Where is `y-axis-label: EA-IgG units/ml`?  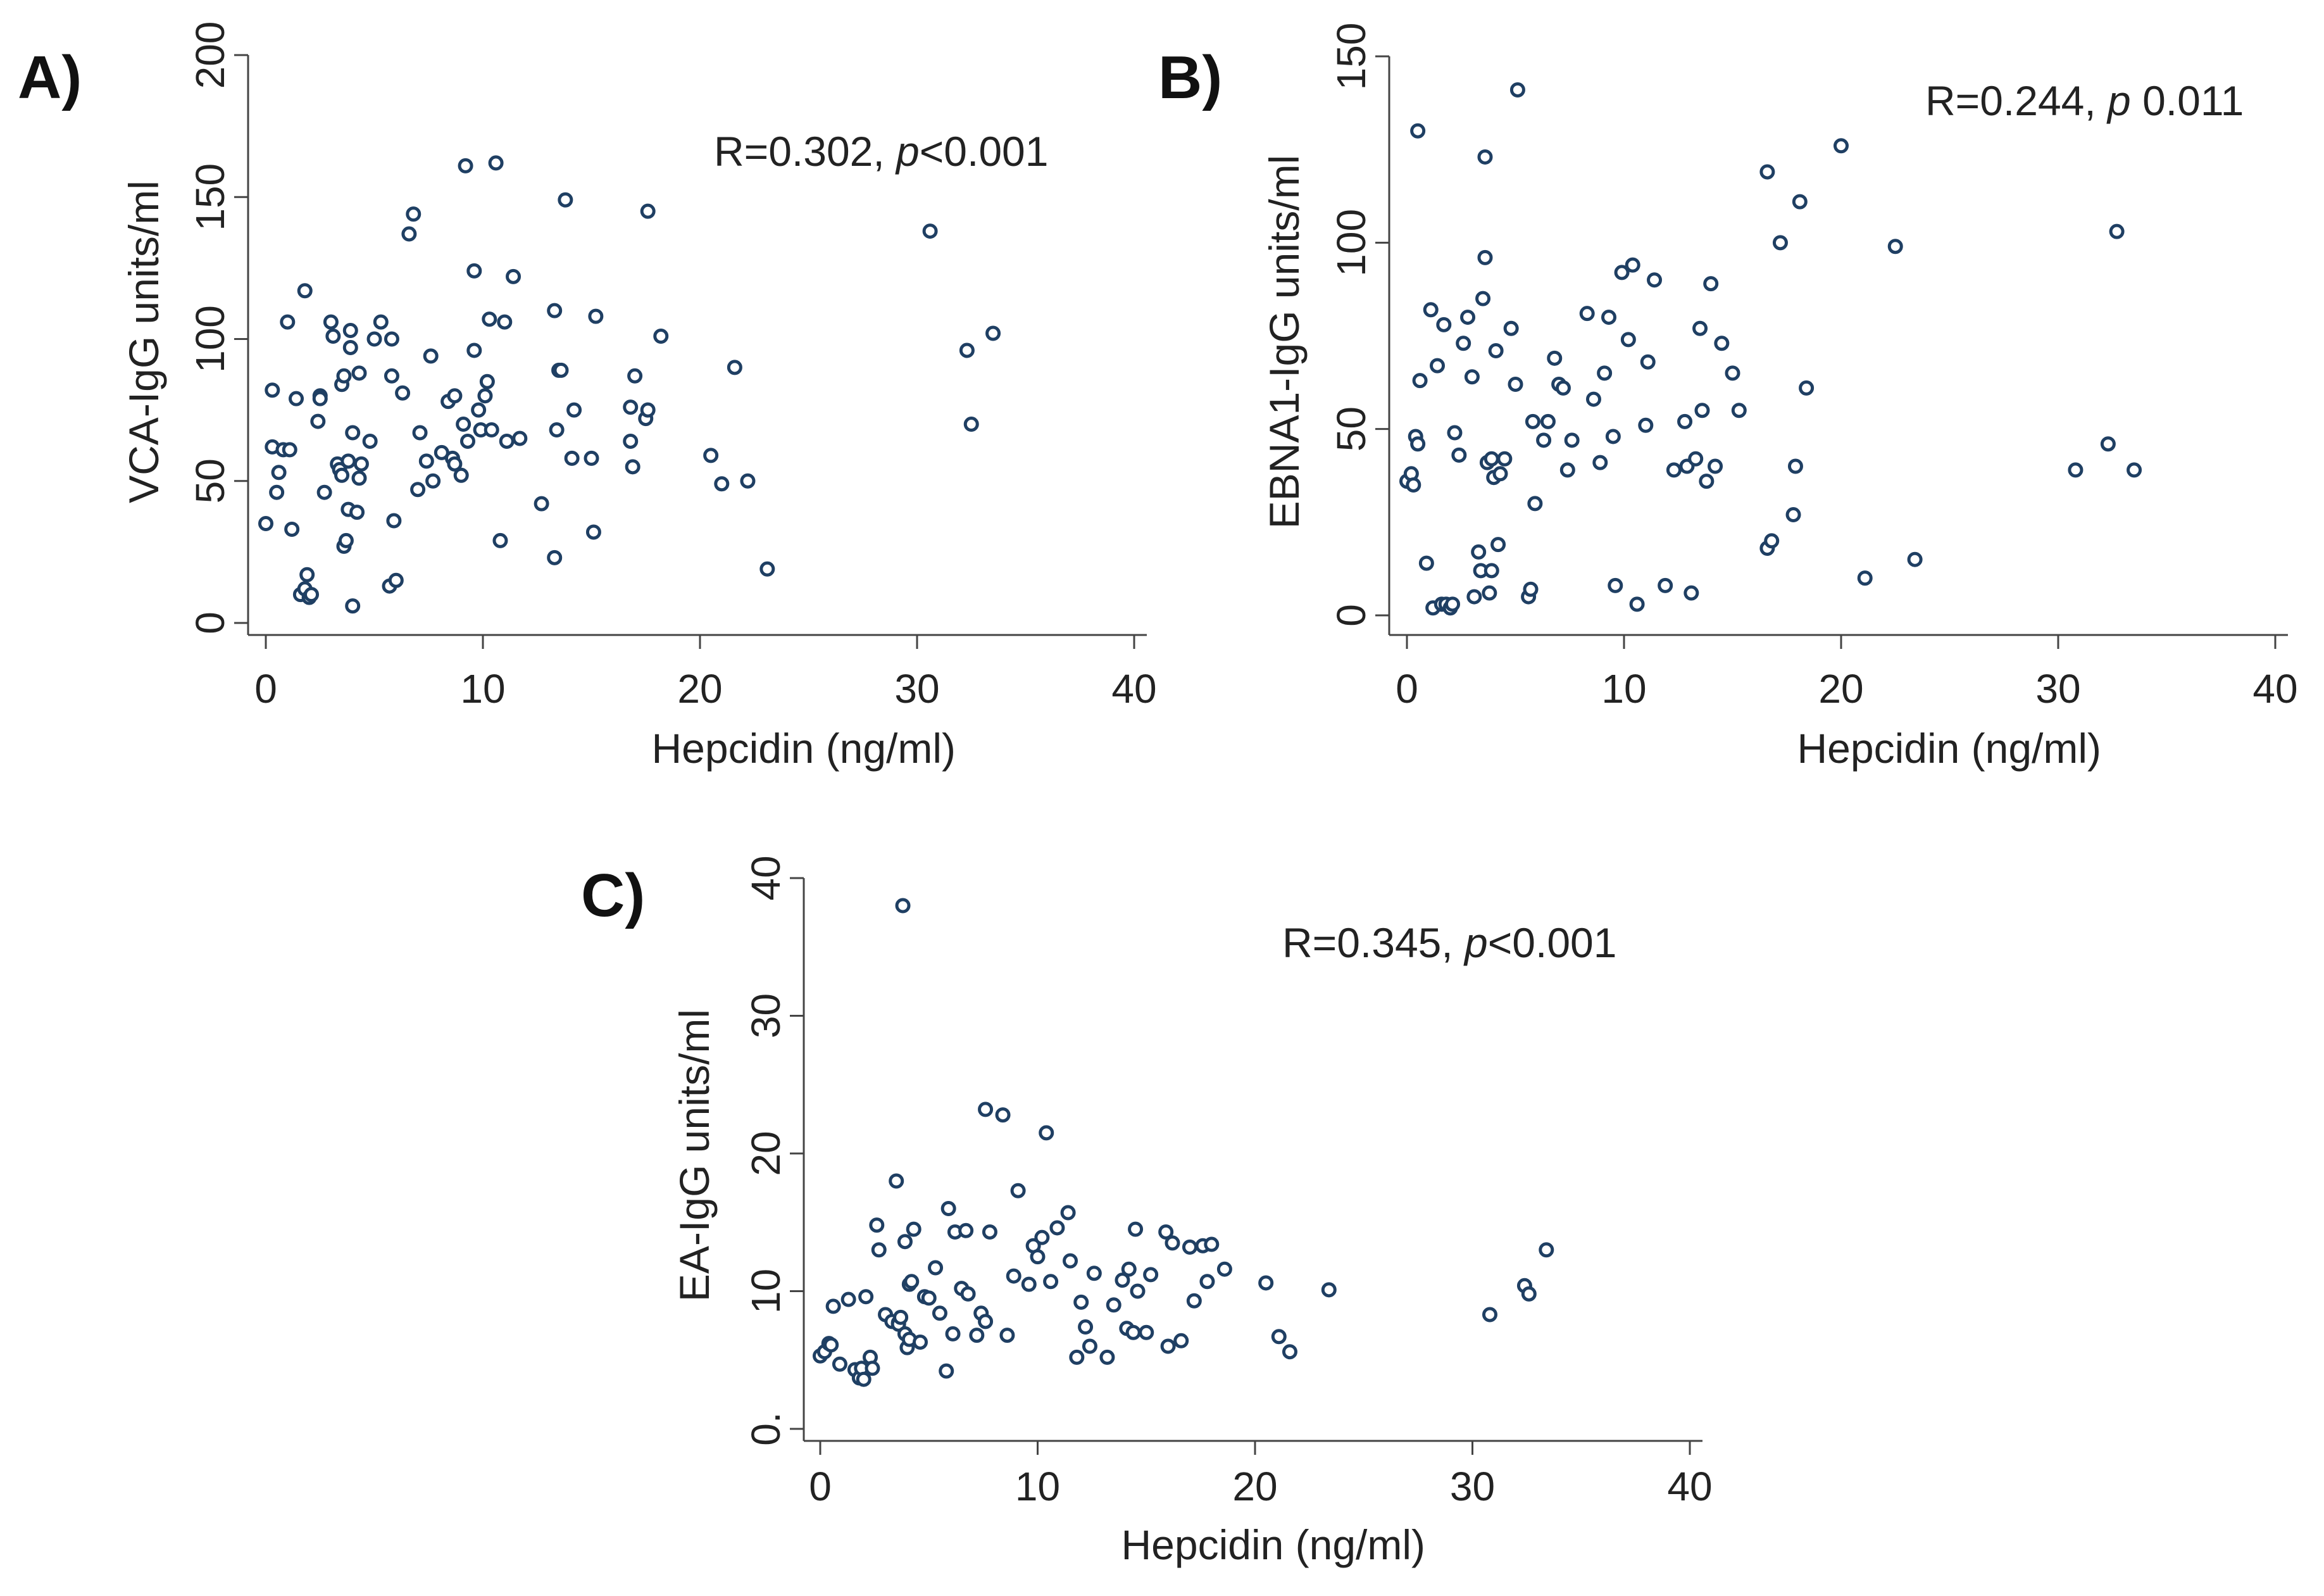 y-axis-label: EA-IgG units/ml is located at coordinates (694, 1155).